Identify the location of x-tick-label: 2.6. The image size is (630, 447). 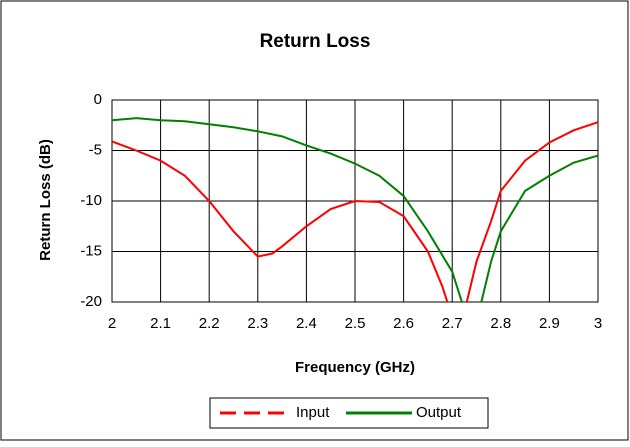
(403, 323).